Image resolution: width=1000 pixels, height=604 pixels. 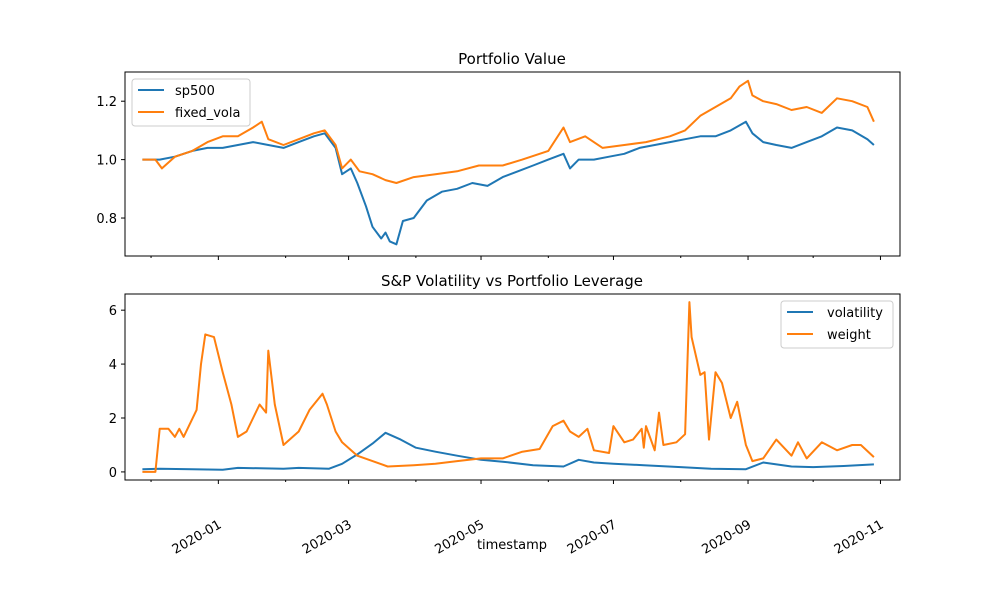 I want to click on series-line-fixed-vola, so click(x=508, y=131).